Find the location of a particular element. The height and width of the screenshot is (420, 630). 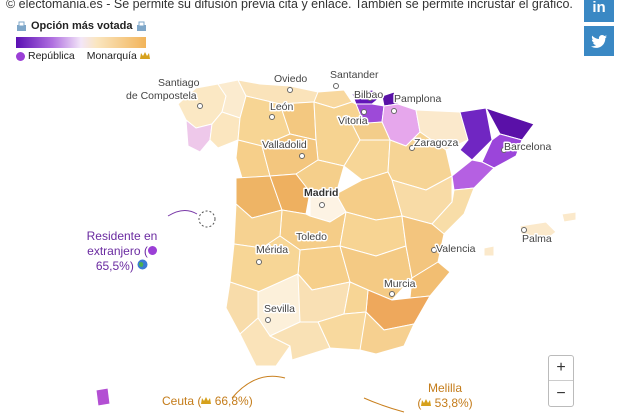

melilla-value-wrap: ( 53,8%) is located at coordinates (445, 403).